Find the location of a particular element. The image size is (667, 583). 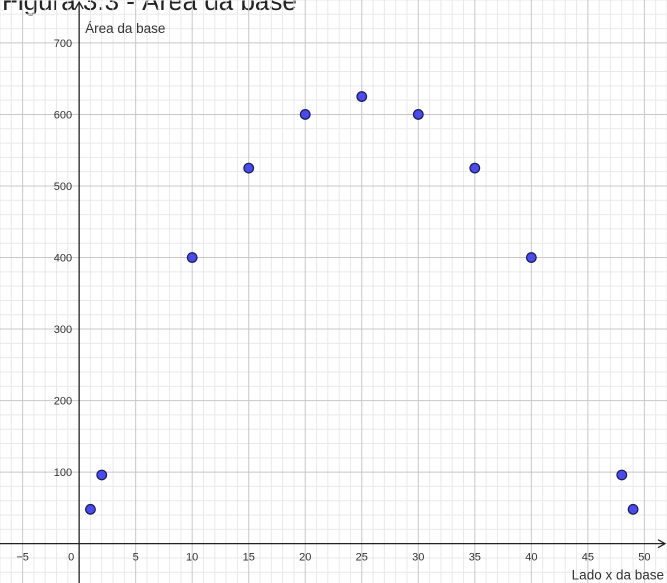

figure-title: Figura 3.3 - Área da base is located at coordinates (149, 8).